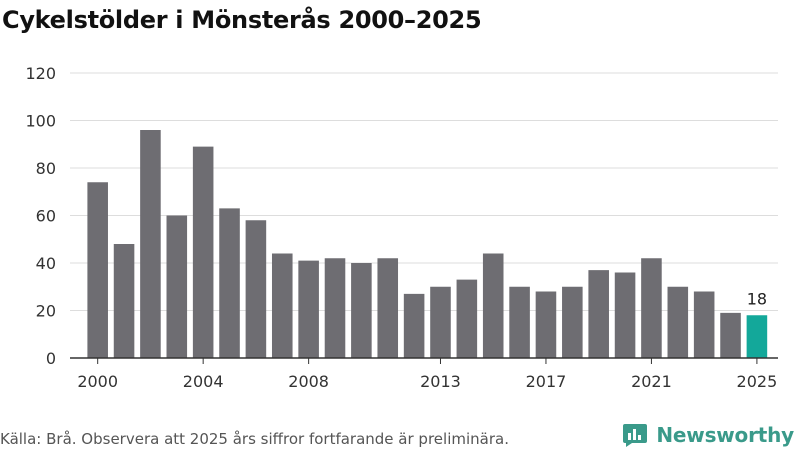  I want to click on y-tick-label: 0, so click(51, 358).